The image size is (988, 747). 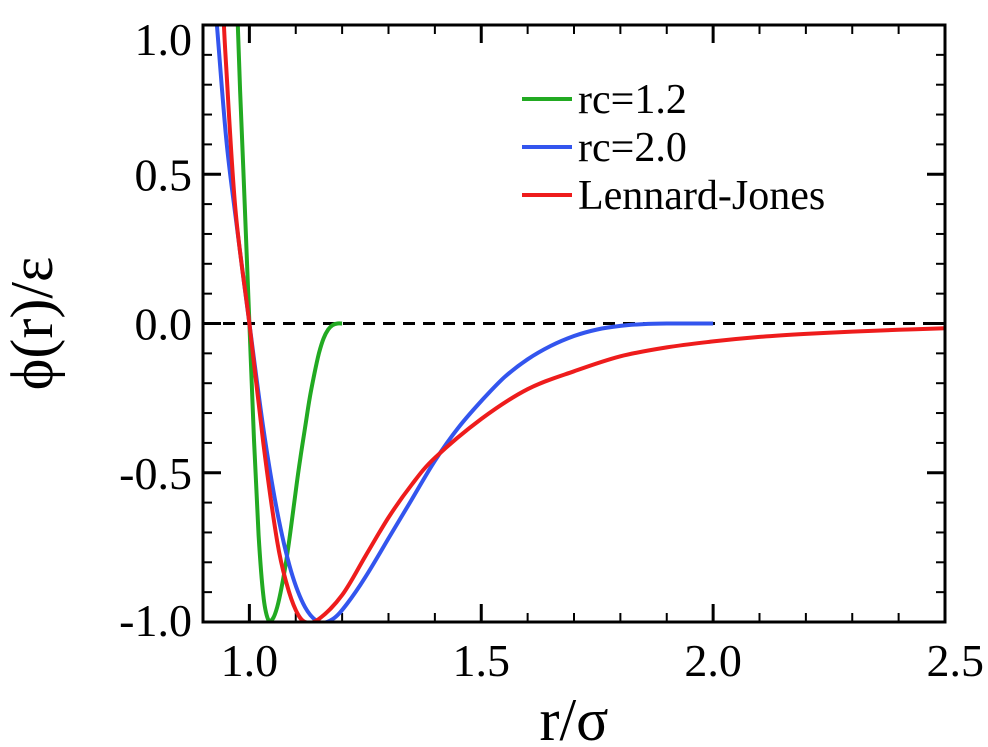 What do you see at coordinates (164, 174) in the screenshot?
I see `y-tick-label: 0.5` at bounding box center [164, 174].